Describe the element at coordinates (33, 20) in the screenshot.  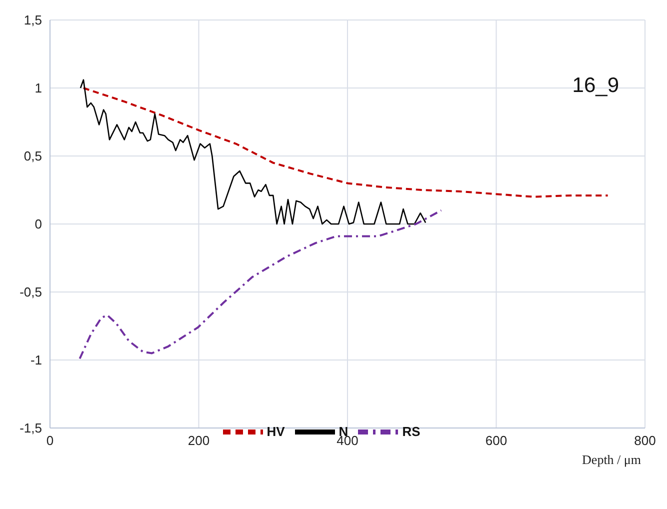
I see `y-tick-label: 1,5` at that location.